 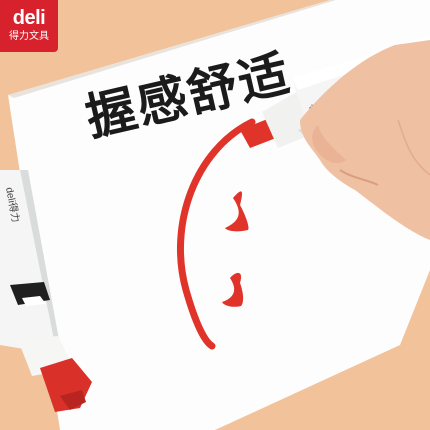 What do you see at coordinates (29, 18) in the screenshot?
I see `brand-logo-text: deli` at bounding box center [29, 18].